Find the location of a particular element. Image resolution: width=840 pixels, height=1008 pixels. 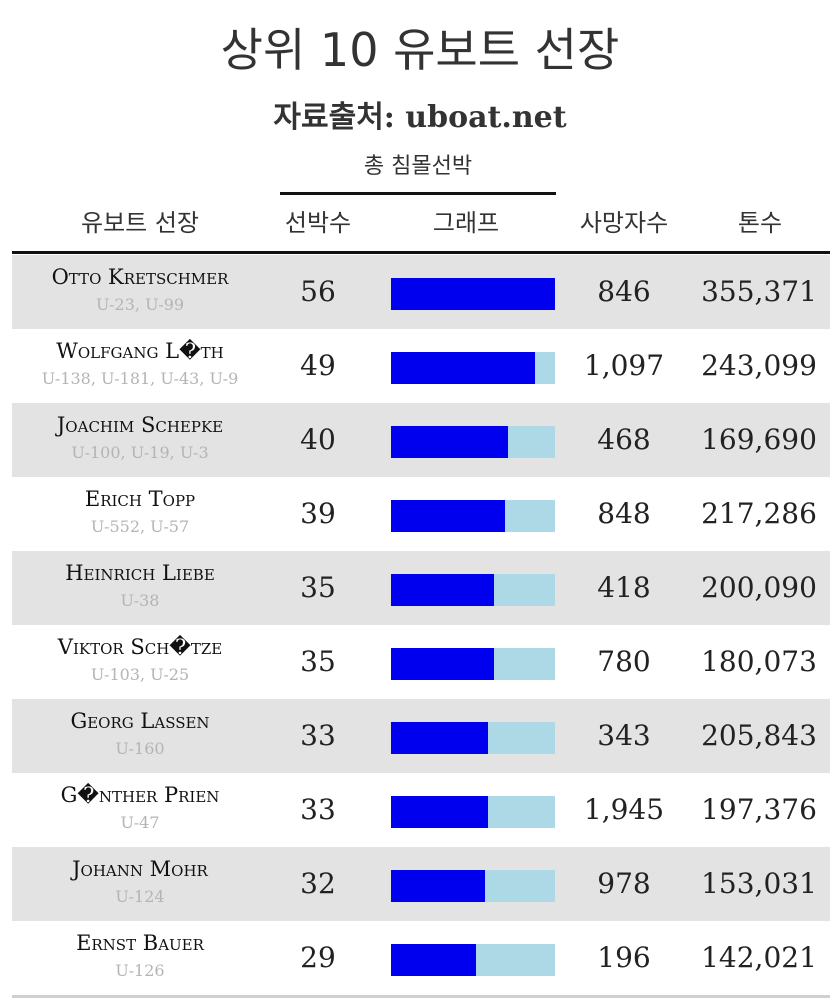

tonnage-value: 205,843 is located at coordinates (759, 735).